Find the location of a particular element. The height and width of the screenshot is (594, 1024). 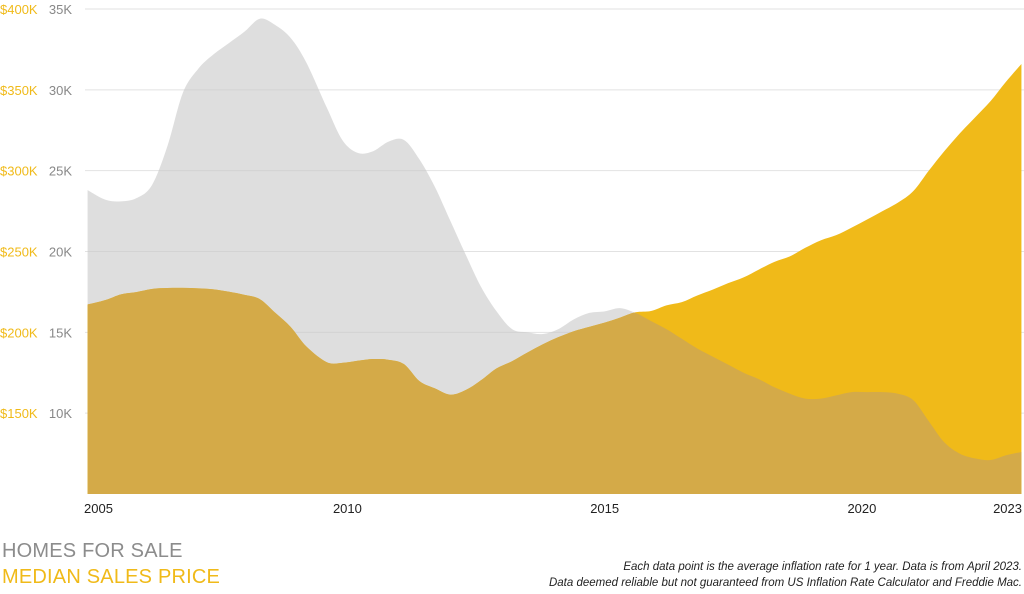

x-tick-label: 2023 is located at coordinates (1007, 508).